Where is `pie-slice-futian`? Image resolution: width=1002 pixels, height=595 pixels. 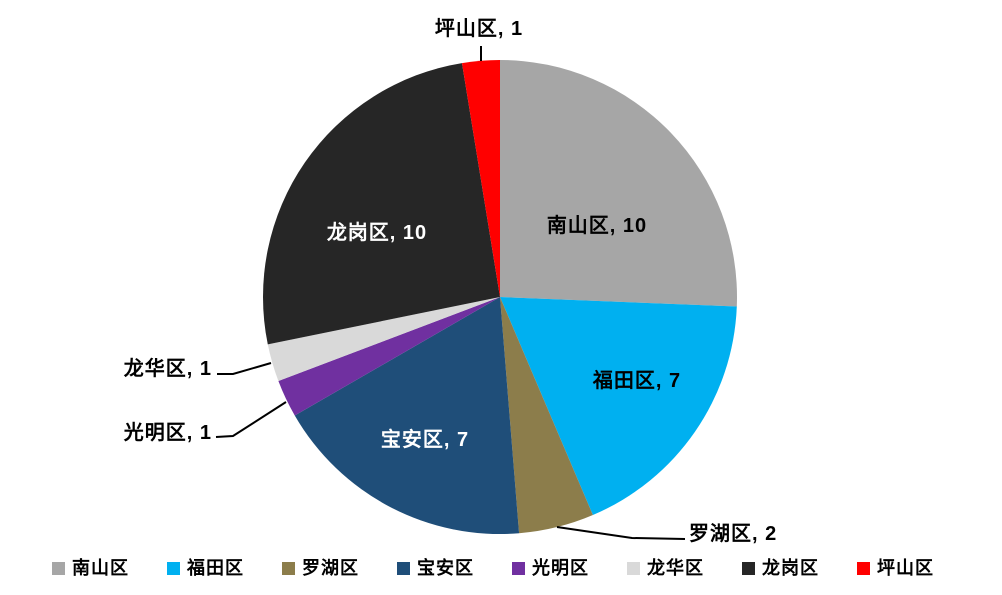 pie-slice-futian is located at coordinates (618, 406).